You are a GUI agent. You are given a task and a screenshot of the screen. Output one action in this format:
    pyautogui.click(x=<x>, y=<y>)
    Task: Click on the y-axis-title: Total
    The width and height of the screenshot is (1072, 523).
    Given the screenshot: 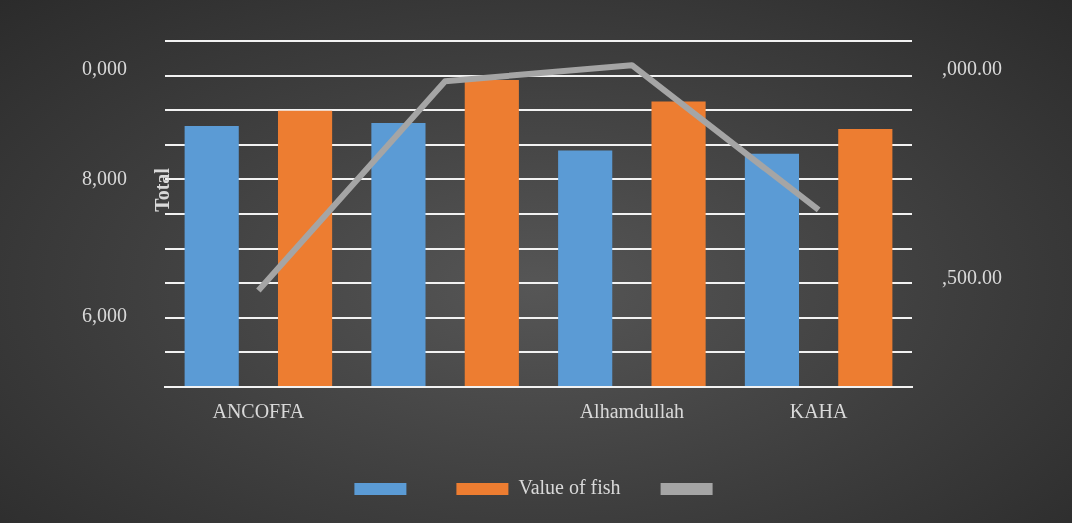 What is the action you would take?
    pyautogui.click(x=162, y=190)
    